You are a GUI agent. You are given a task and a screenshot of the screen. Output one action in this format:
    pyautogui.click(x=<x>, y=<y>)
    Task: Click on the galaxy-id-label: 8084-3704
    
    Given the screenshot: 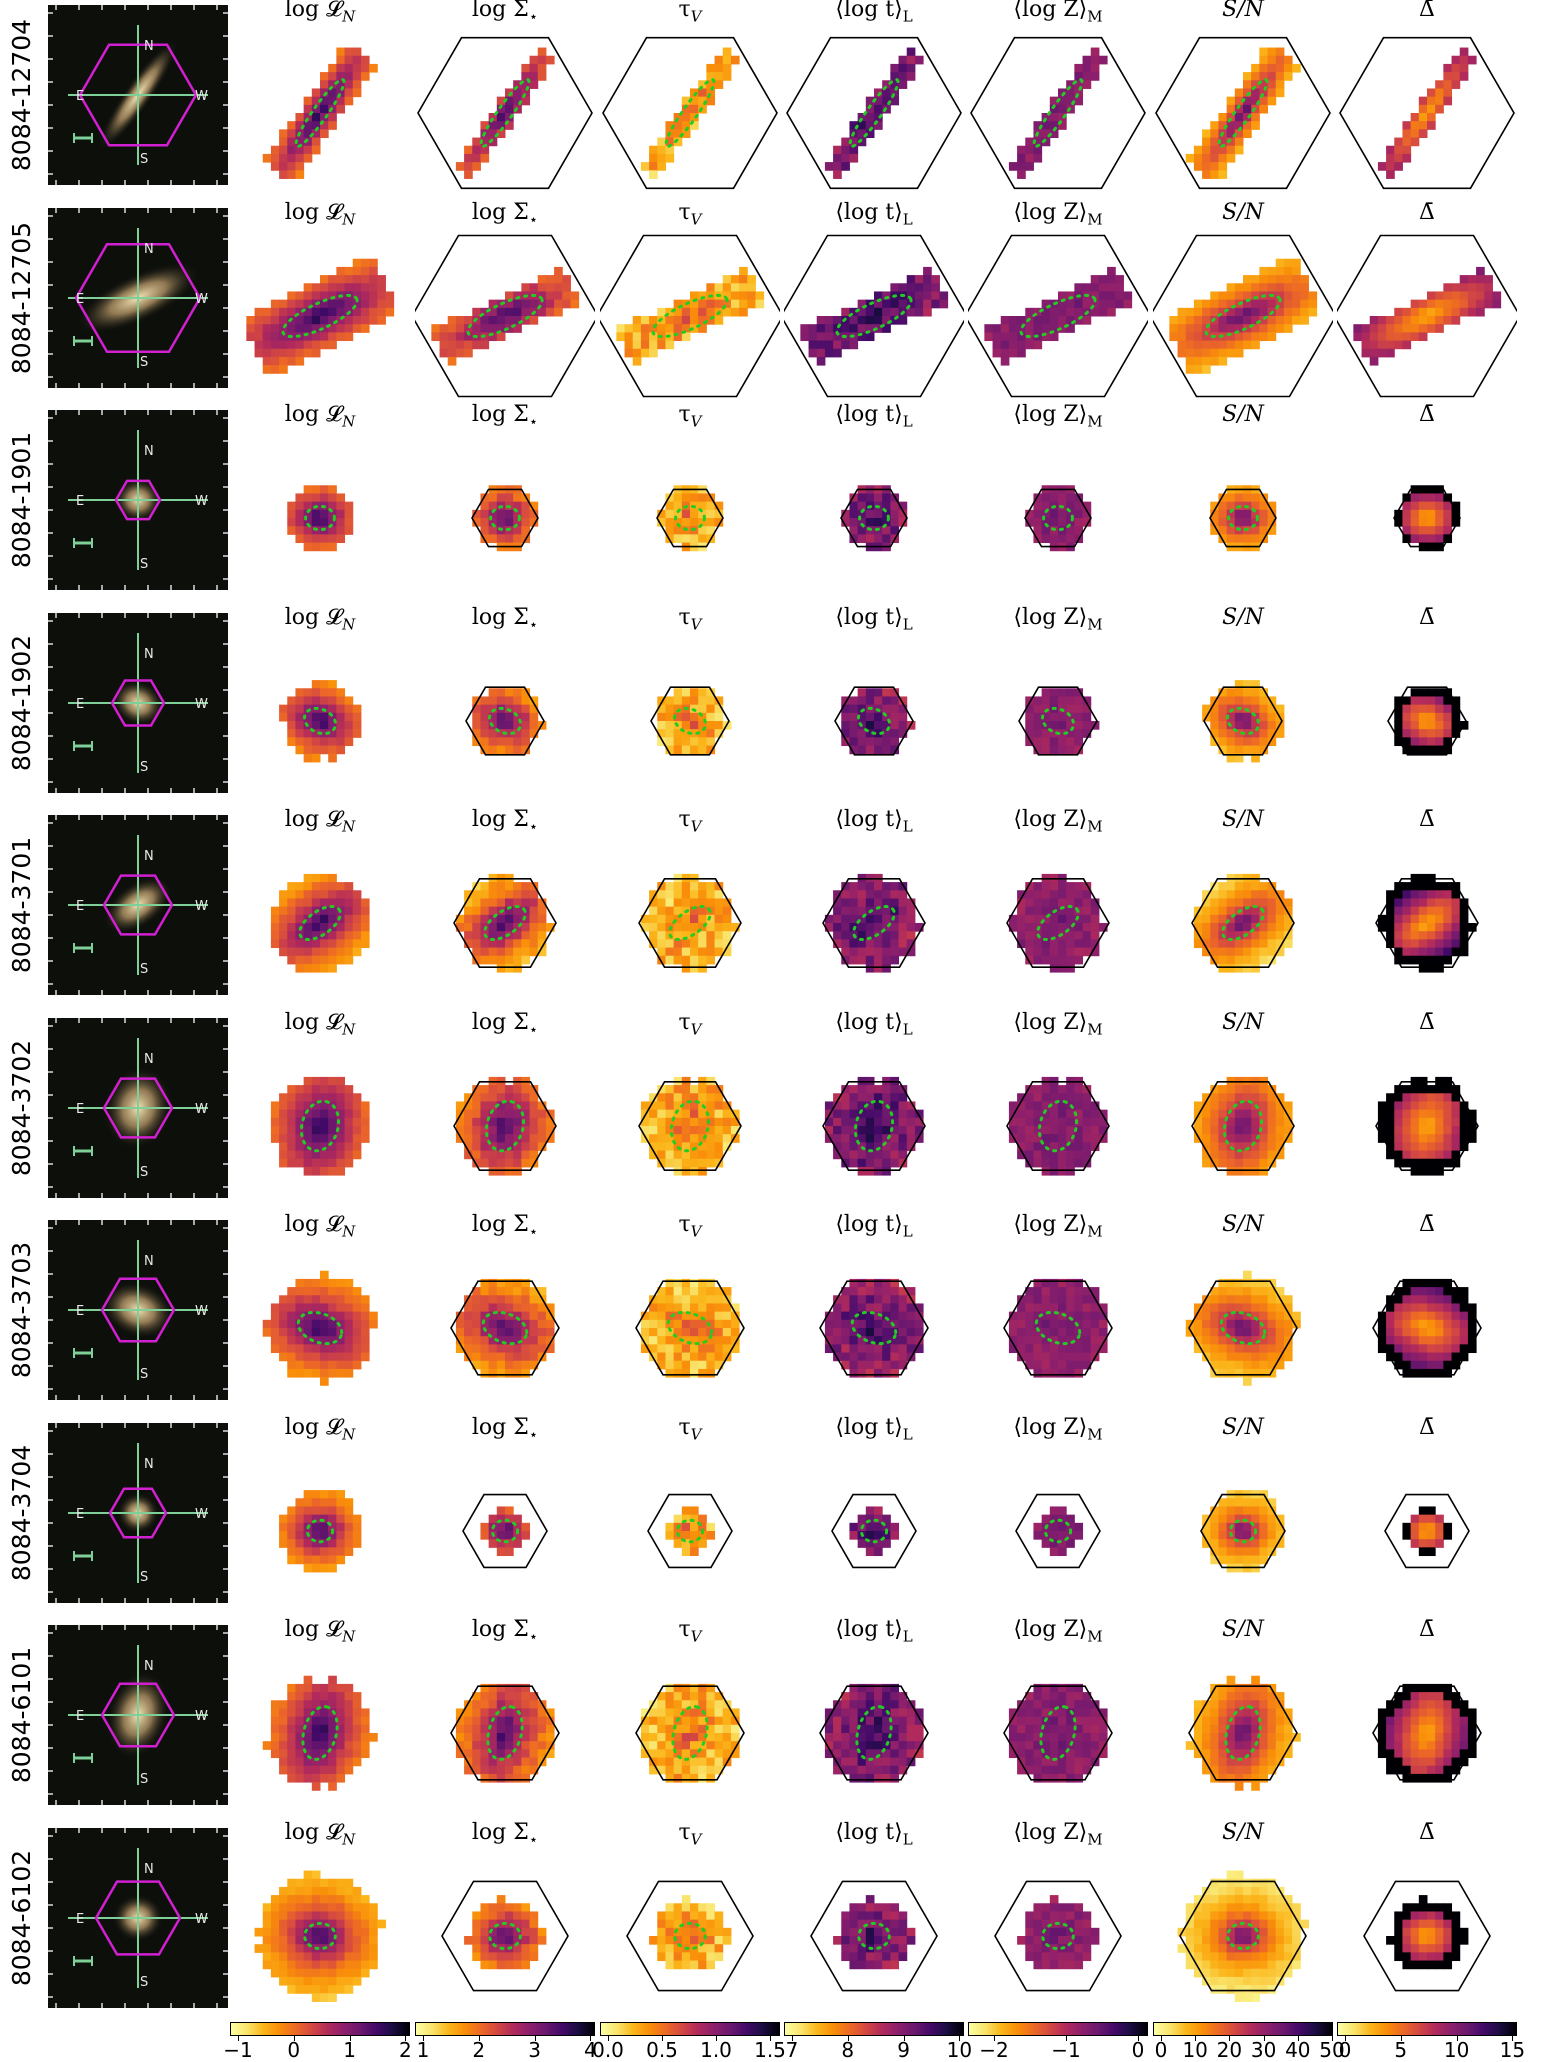 What is the action you would take?
    pyautogui.click(x=22, y=1513)
    